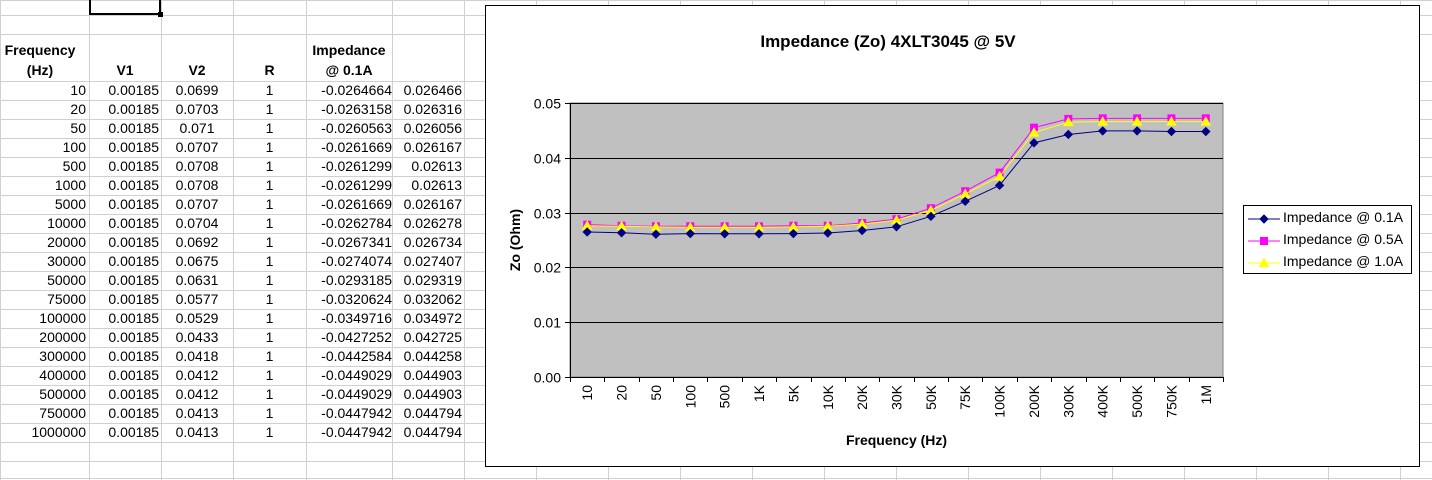 The height and width of the screenshot is (480, 1432). Describe the element at coordinates (356, 280) in the screenshot. I see `cell-impedance-raw: -0.0293185` at that location.